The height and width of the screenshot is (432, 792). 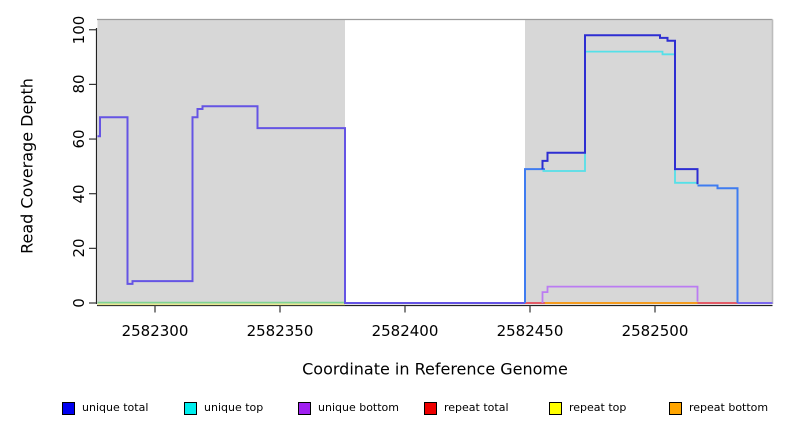 I want to click on x-axis-title: Coordinate in Reference Genome, so click(x=435, y=369).